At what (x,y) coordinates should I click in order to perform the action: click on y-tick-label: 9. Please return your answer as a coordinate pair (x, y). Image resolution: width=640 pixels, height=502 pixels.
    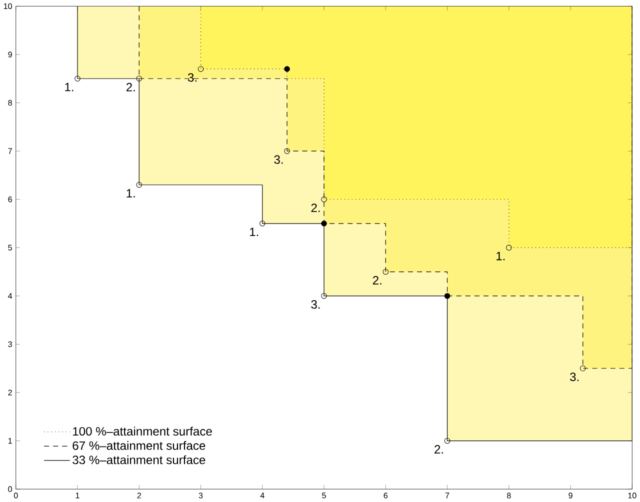
    Looking at the image, I should click on (10, 55).